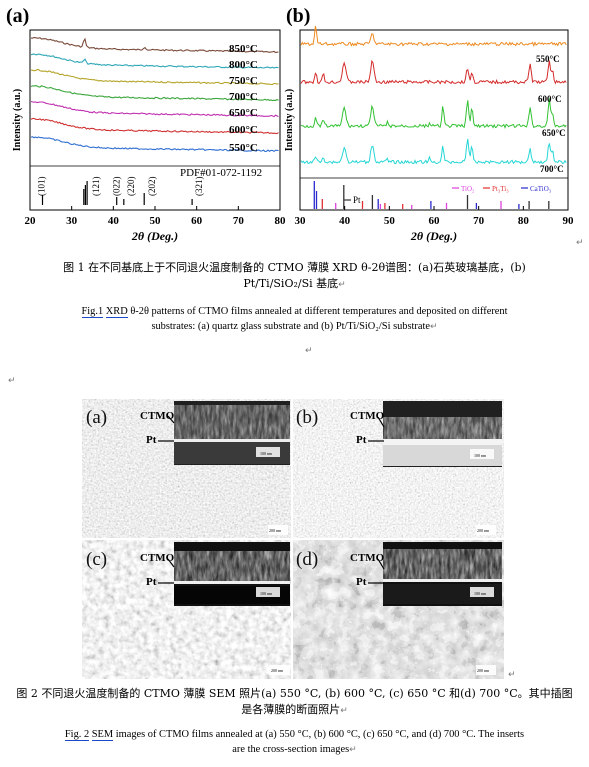  I want to click on xrd-b-temp-label: 550°C, so click(548, 59).